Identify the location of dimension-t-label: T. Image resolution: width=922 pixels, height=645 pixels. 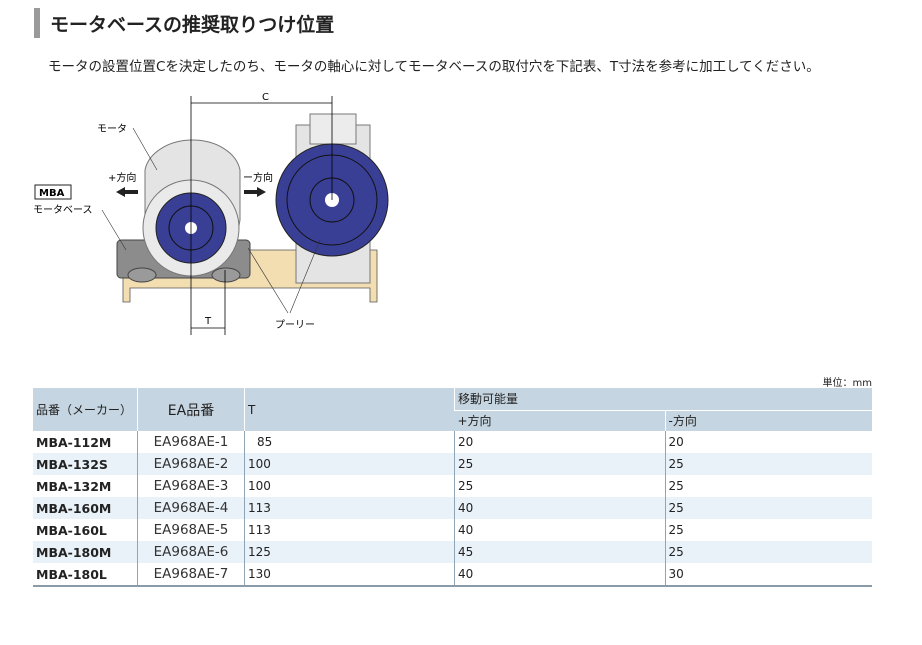
(208, 321).